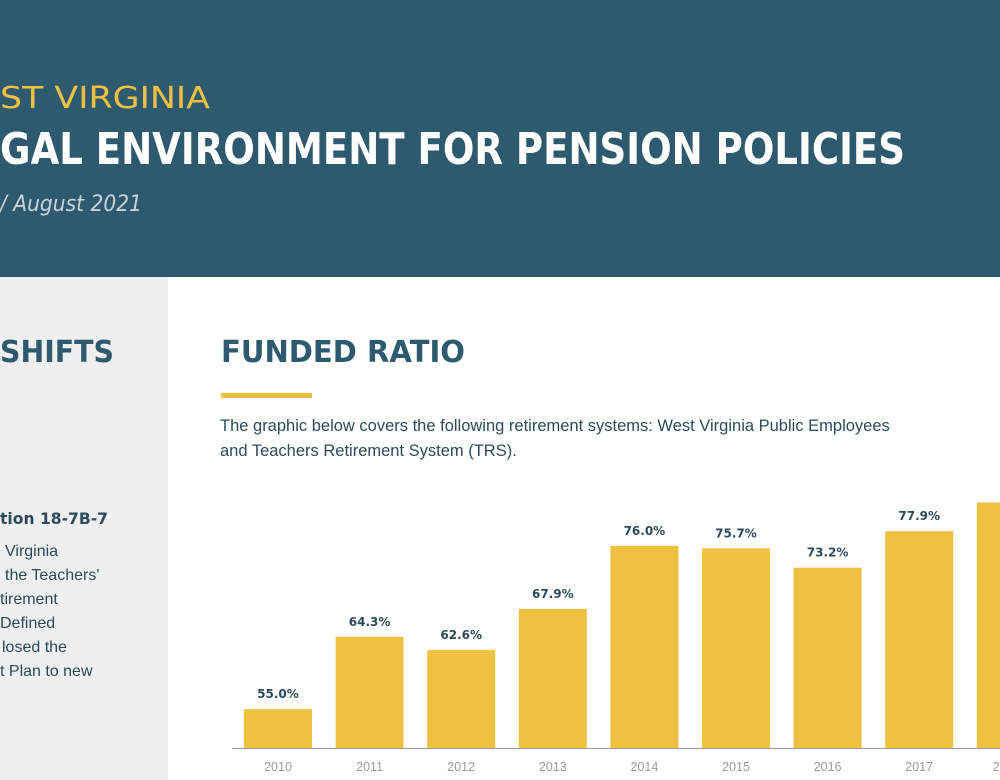 This screenshot has width=1000, height=780. I want to click on sidebar-band, so click(84, 528).